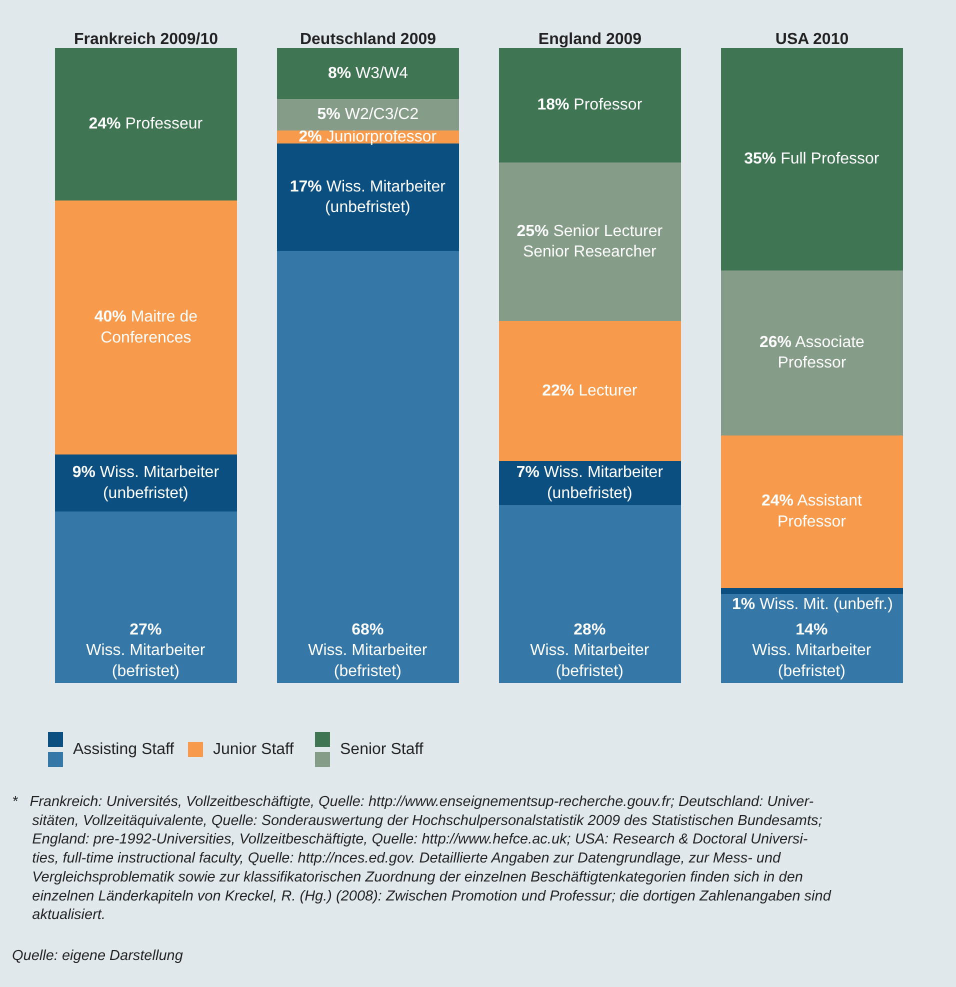 The width and height of the screenshot is (956, 987). I want to click on data-label: 40% Maitre de Conferences, so click(146, 327).